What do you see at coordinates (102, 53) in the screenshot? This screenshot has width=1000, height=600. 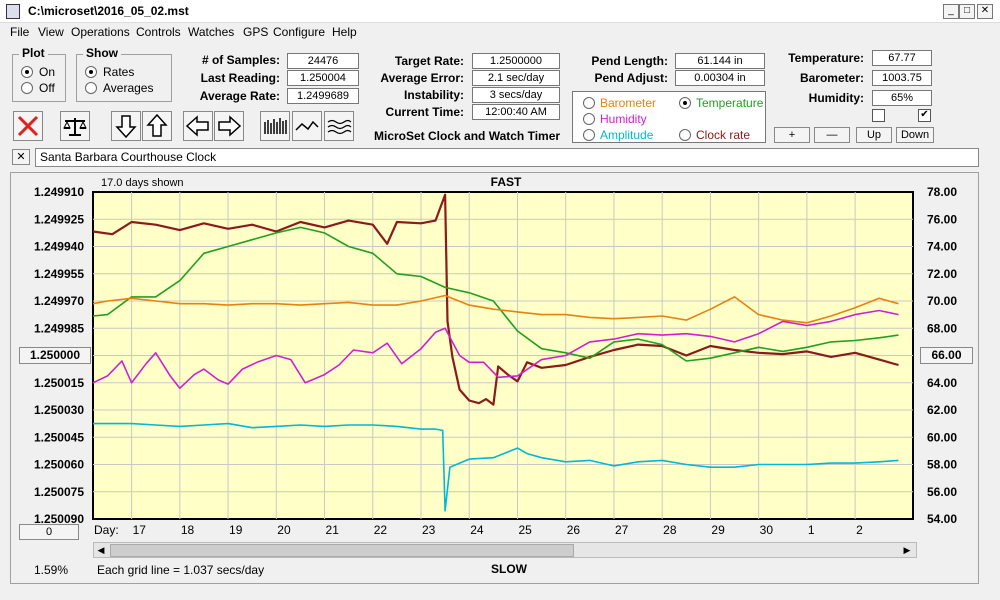 I see `show-group-title: Show` at bounding box center [102, 53].